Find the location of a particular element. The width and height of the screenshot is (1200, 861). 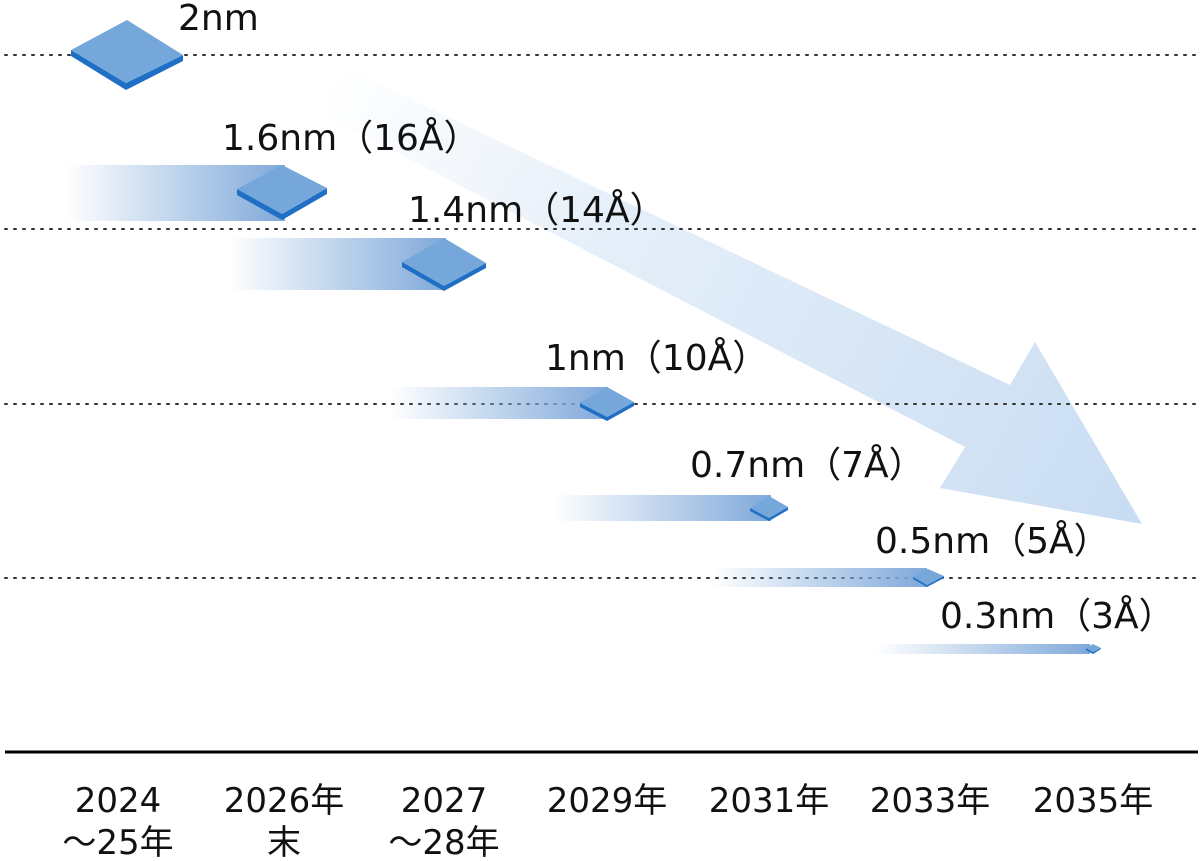

node-0.3nm: 0.3nm（3Å） is located at coordinates (1025, 624).